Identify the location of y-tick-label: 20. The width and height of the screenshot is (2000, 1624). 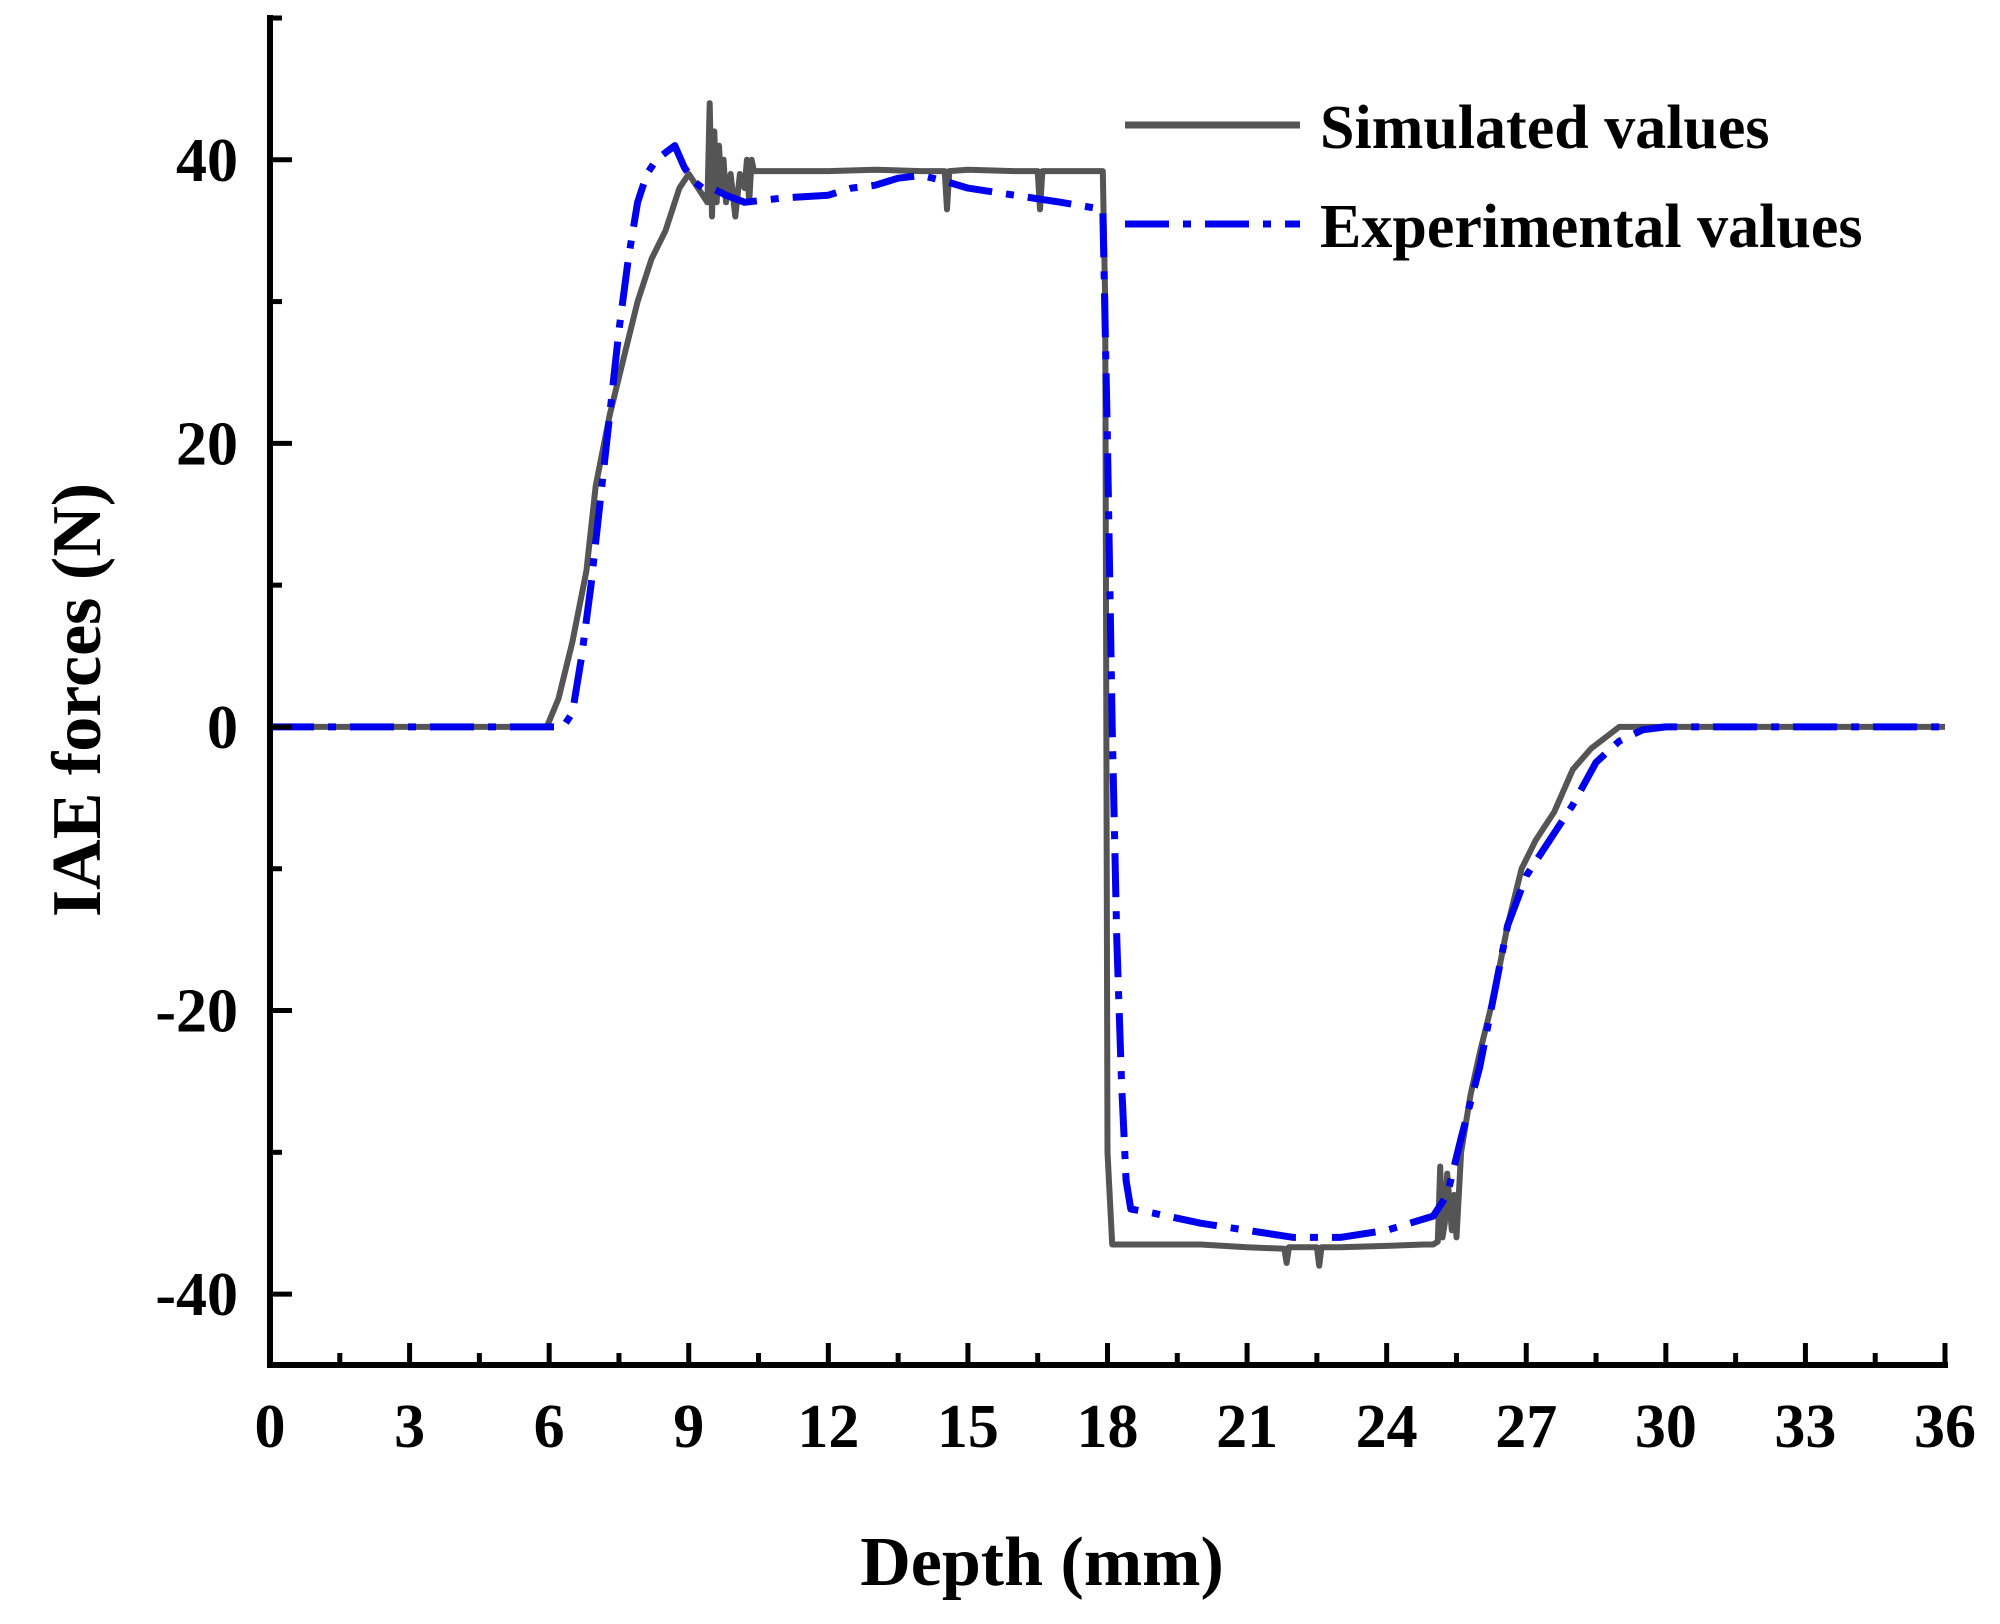
(207, 444).